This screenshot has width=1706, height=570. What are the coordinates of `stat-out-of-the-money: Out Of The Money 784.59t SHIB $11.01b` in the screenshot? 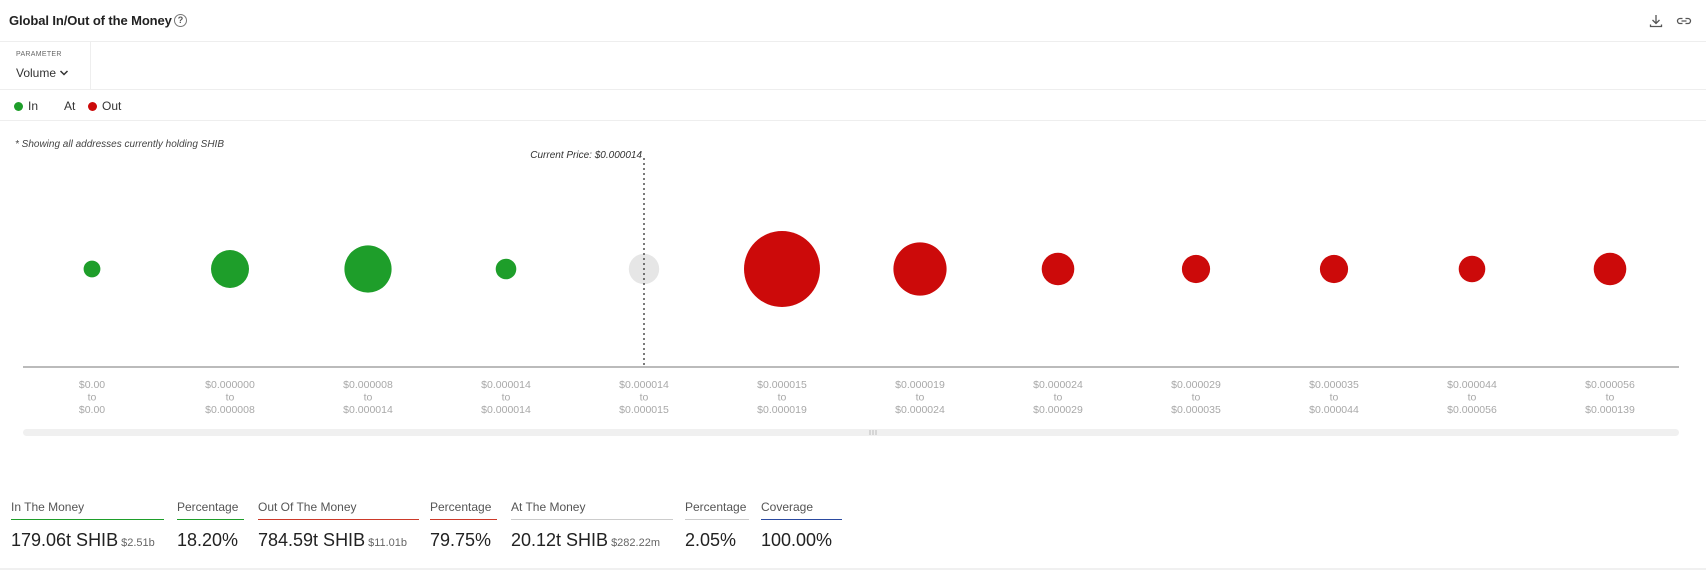 It's located at (338, 525).